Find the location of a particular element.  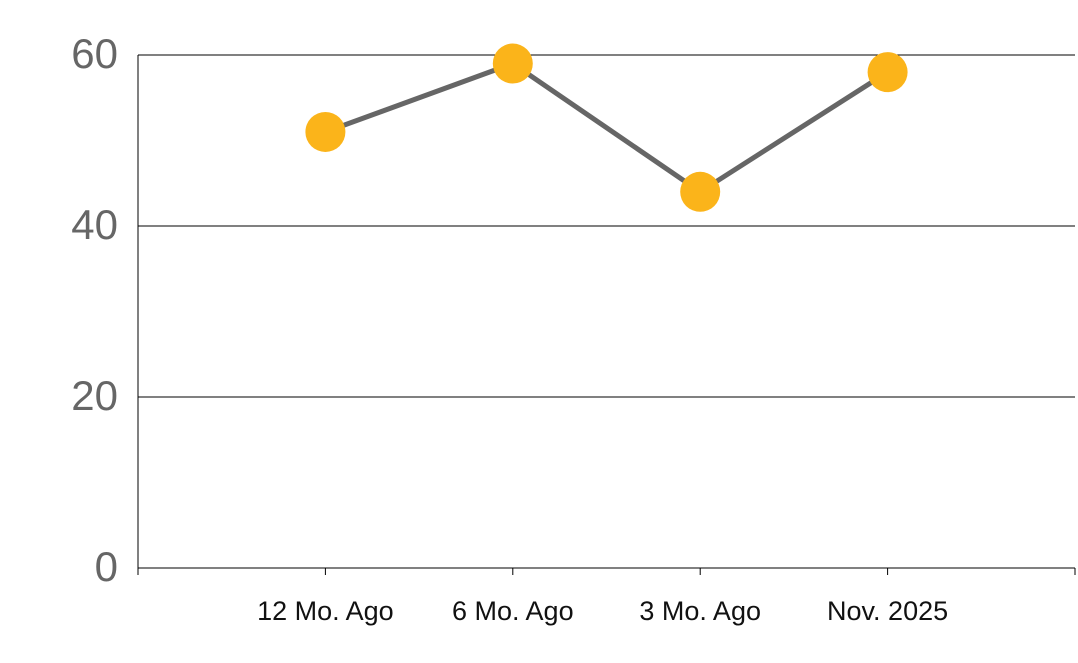

y-tick-label: 40 is located at coordinates (94, 224).